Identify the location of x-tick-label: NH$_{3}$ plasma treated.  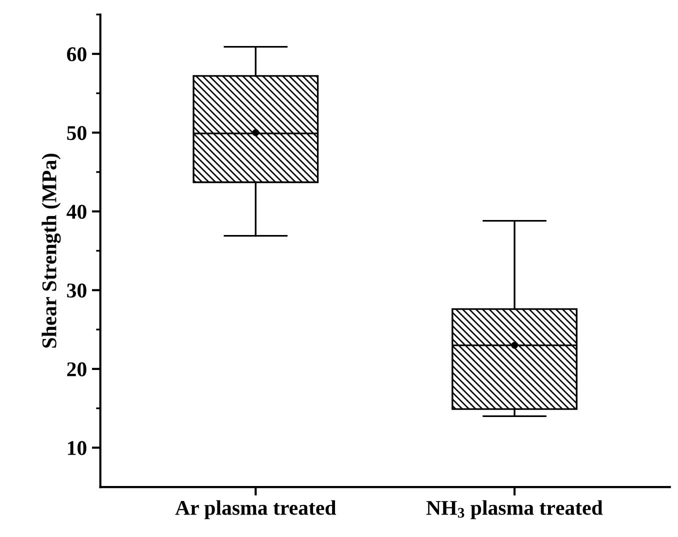
(514, 510).